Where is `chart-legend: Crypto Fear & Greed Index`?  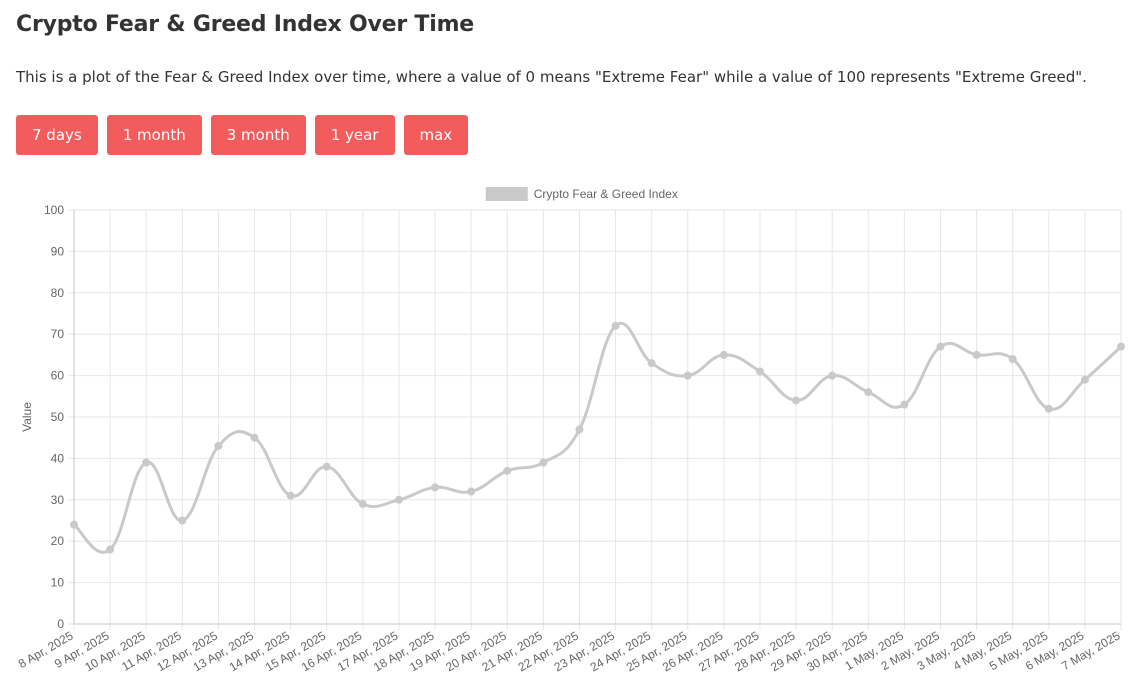 chart-legend: Crypto Fear & Greed Index is located at coordinates (581, 194).